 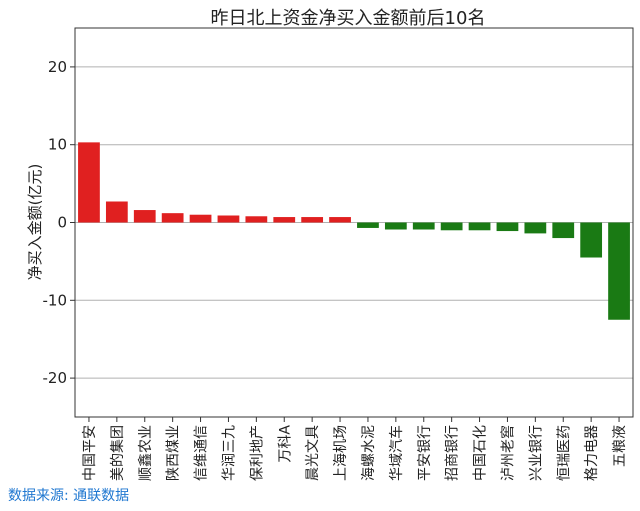 What do you see at coordinates (55, 300) in the screenshot?
I see `y-tick-label: -10` at bounding box center [55, 300].